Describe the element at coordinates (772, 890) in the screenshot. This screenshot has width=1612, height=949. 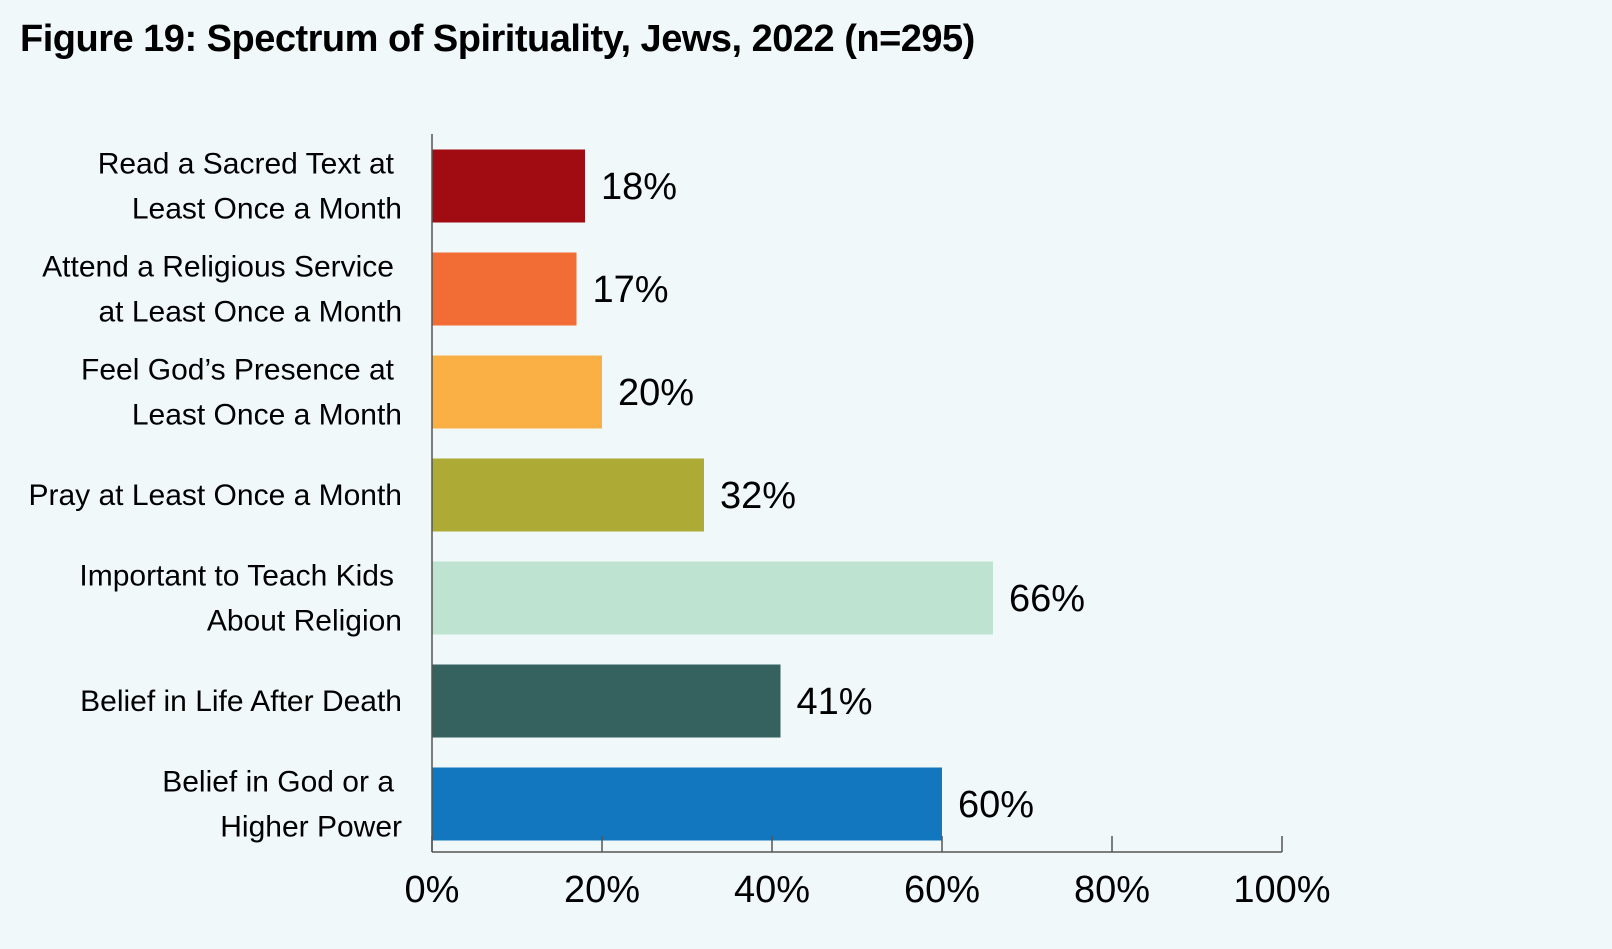
I see `x-tick-label-40: 40%` at that location.